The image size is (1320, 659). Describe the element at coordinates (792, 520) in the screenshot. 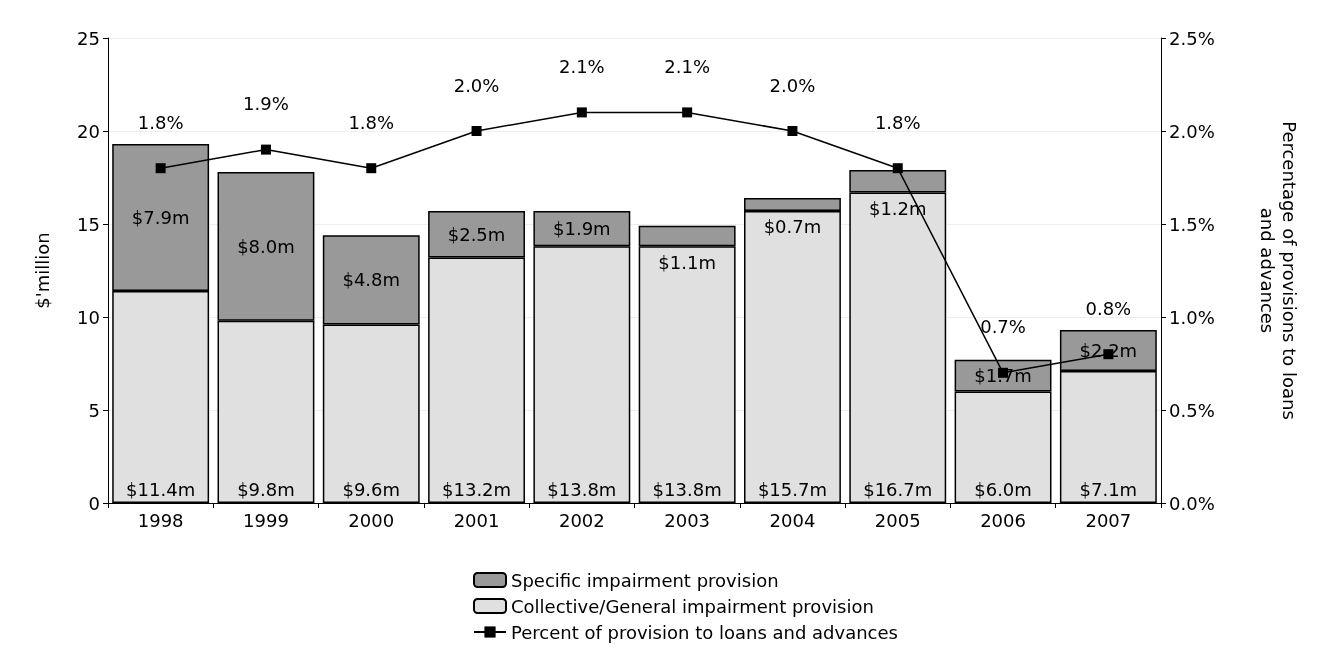

I see `x-tick-label: 2004` at that location.